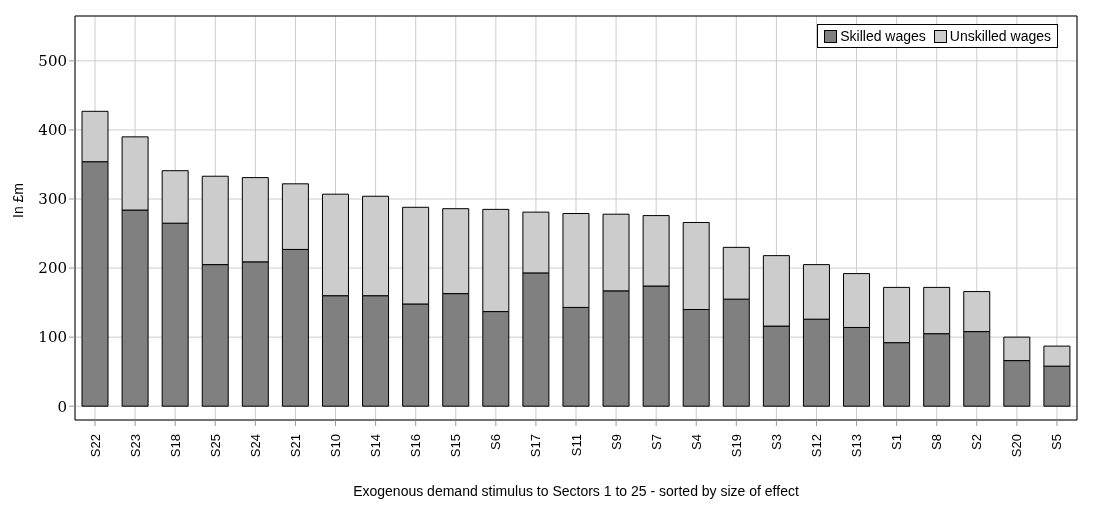 The width and height of the screenshot is (1094, 532). What do you see at coordinates (52, 130) in the screenshot?
I see `y-tick-label: 400` at bounding box center [52, 130].